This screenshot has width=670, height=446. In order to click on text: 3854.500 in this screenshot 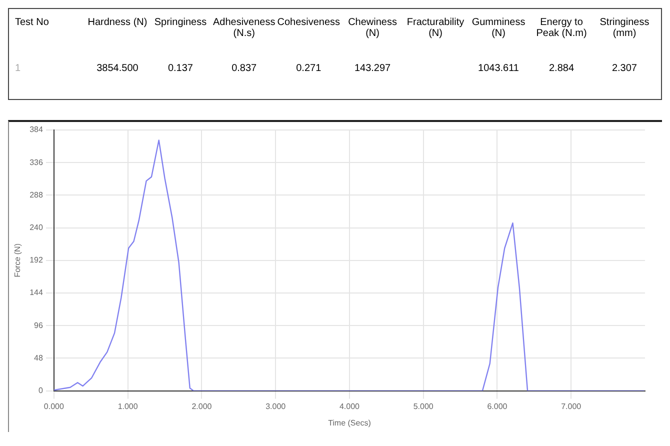, I will do `click(118, 69)`.